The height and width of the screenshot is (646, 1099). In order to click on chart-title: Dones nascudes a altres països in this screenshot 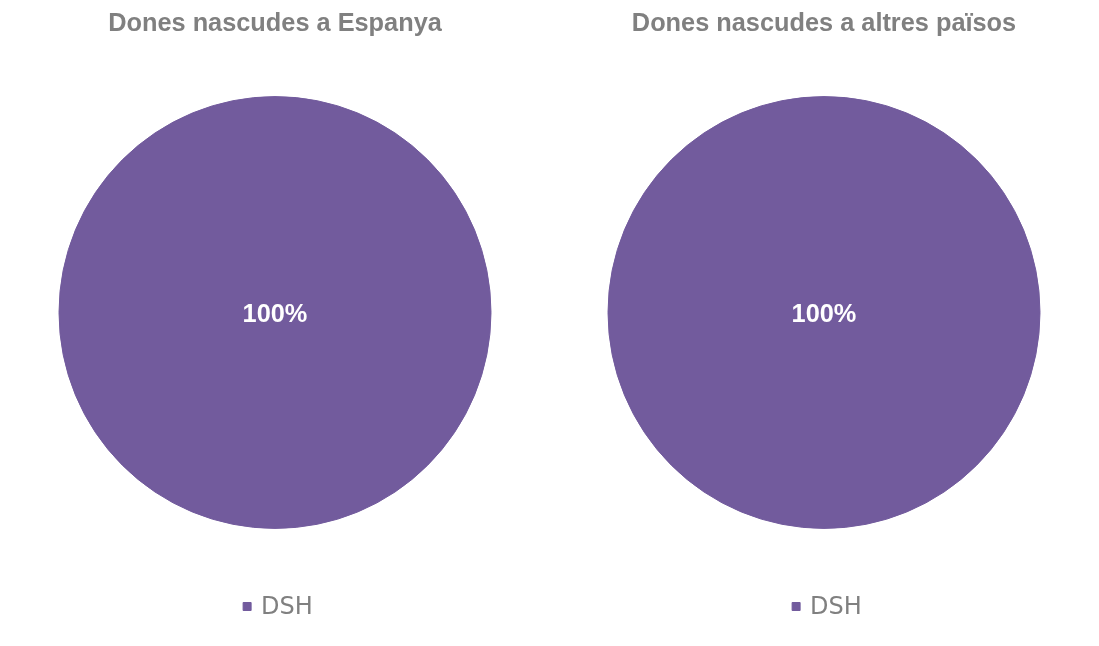, I will do `click(824, 21)`.